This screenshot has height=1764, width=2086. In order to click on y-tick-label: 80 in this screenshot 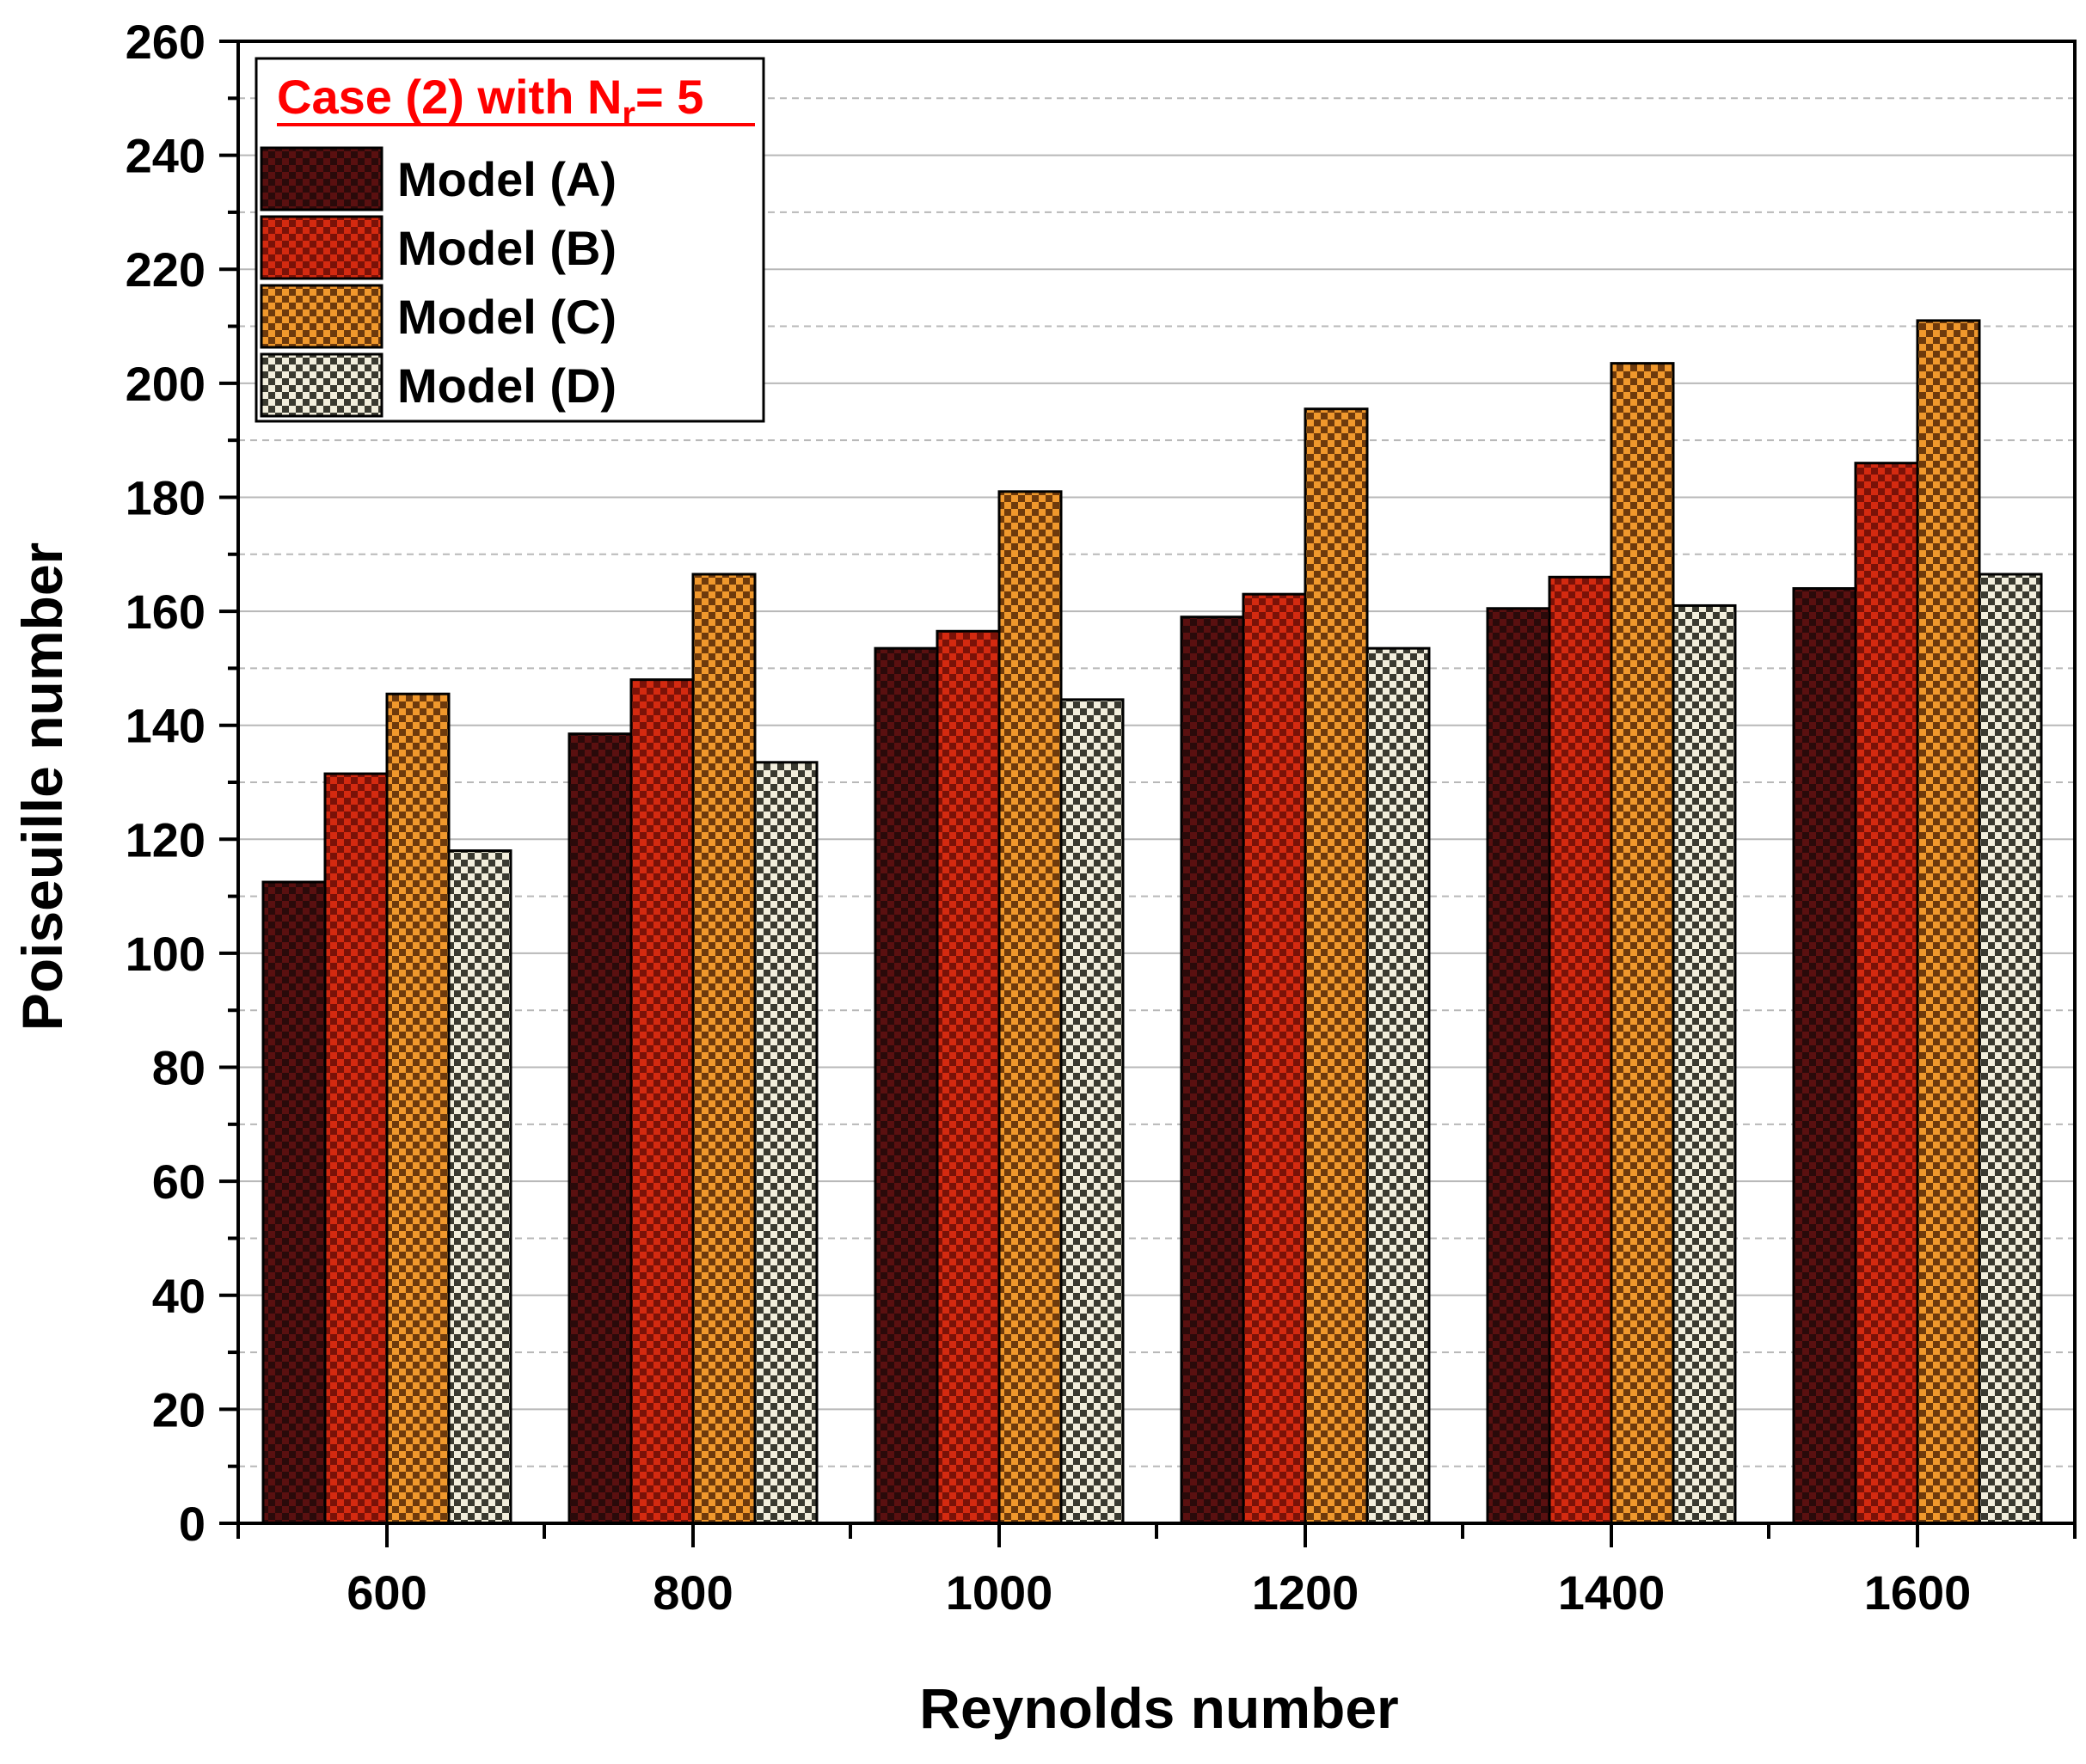, I will do `click(179, 1068)`.